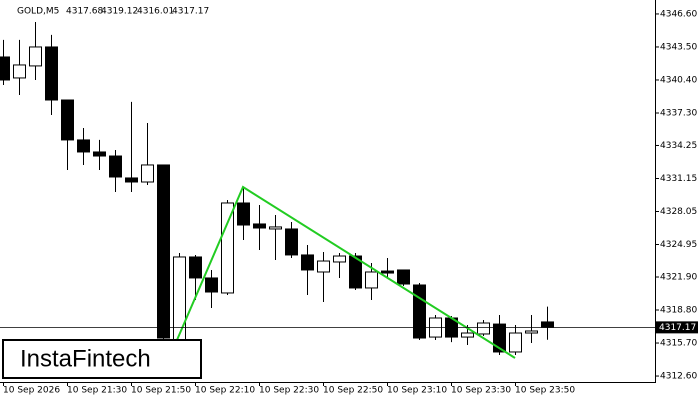  I want to click on header-high: 4319.12, so click(119, 12).